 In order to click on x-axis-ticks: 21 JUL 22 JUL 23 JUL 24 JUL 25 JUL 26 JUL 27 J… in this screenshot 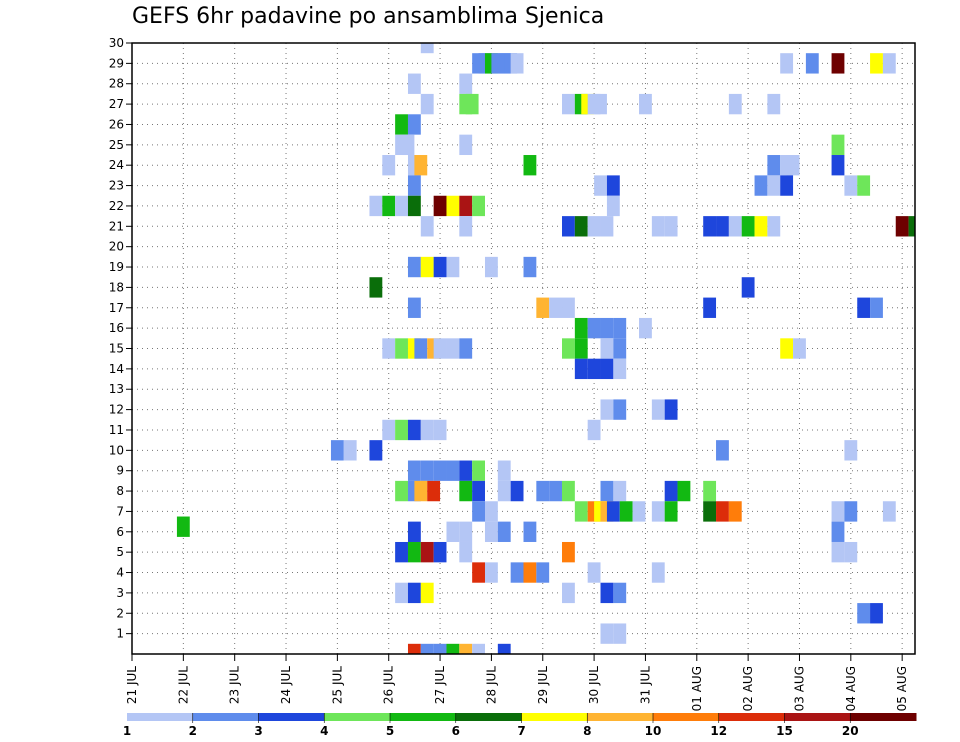, I will do `click(517, 682)`.